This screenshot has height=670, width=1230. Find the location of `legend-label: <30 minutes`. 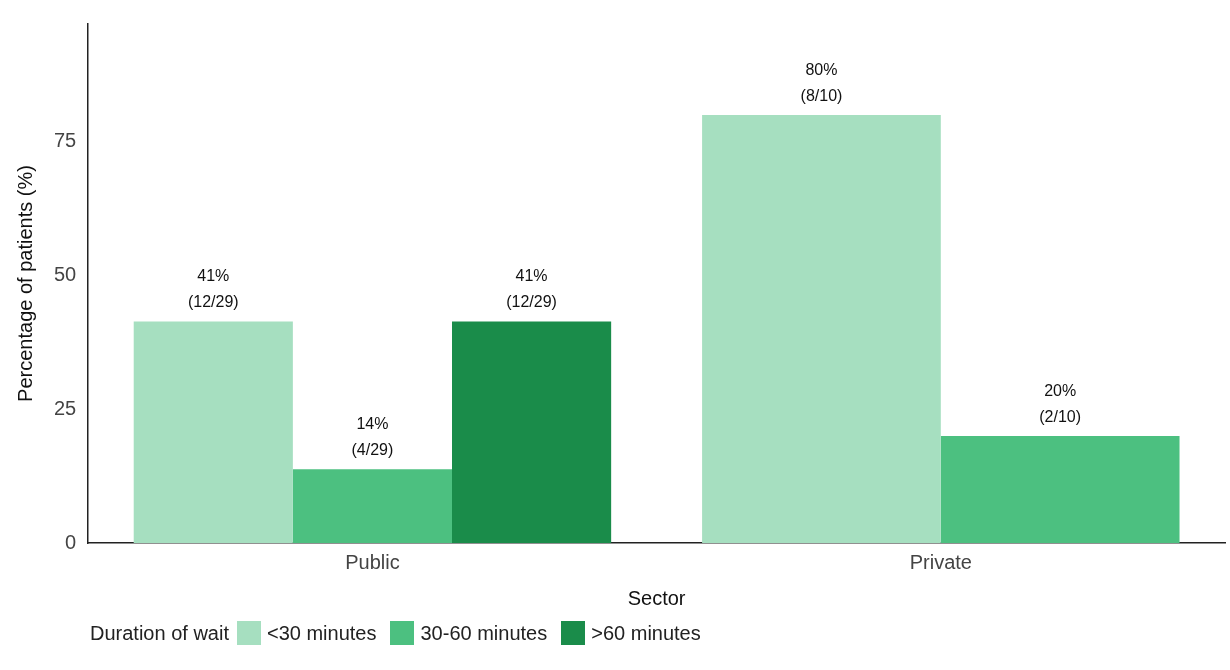

legend-label: <30 minutes is located at coordinates (321, 633).